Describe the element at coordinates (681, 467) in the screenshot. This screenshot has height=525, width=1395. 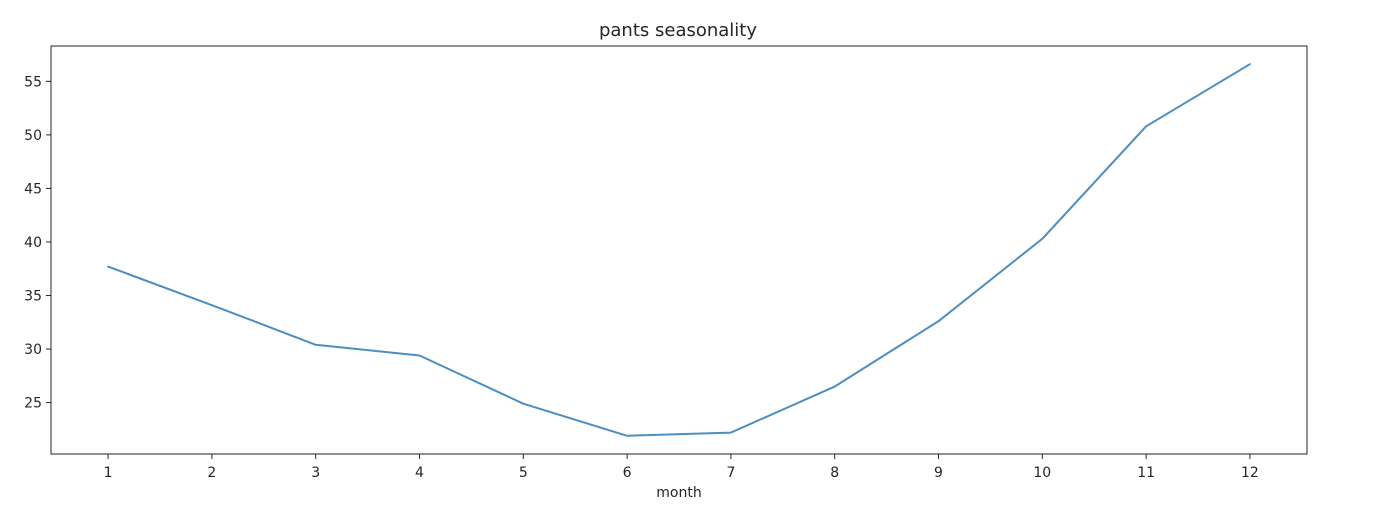
I see `x-axis-ticks: 1 2 3 4 5 6 7 8 9 10 11 12` at that location.